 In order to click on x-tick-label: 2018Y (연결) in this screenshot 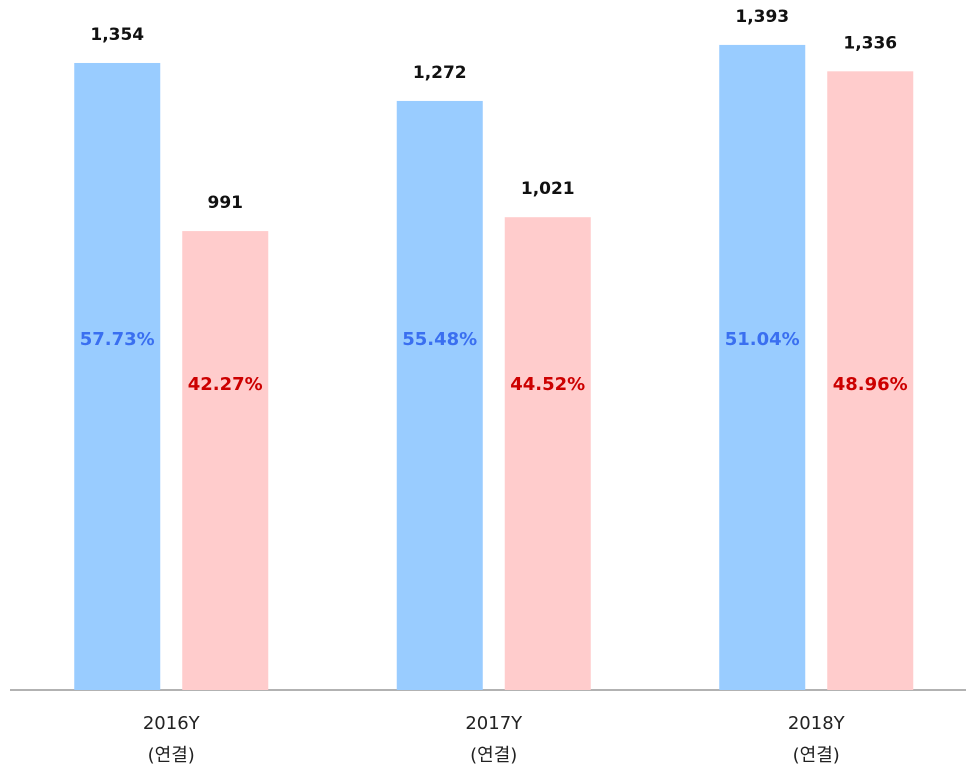, I will do `click(816, 739)`.